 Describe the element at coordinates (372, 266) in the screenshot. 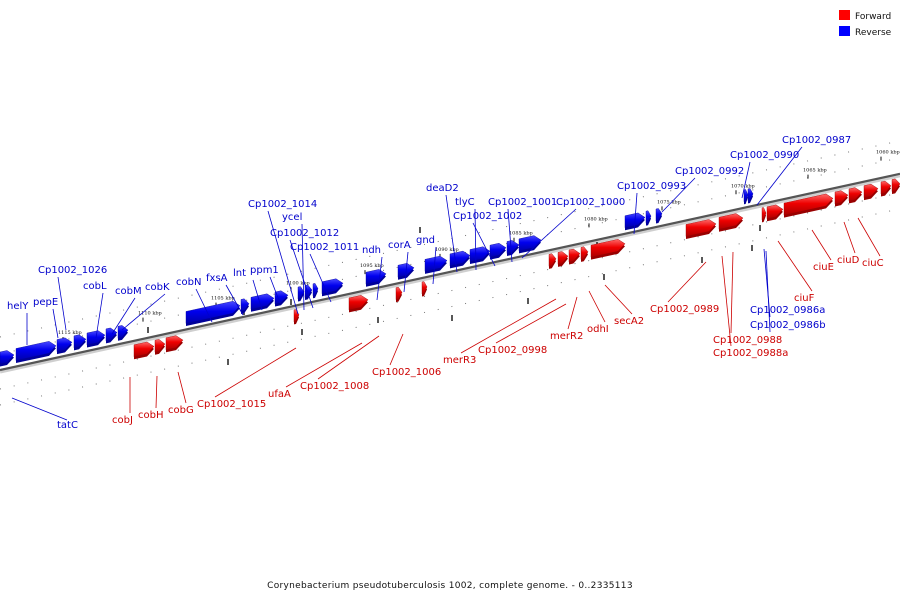

I see `scale-tick-label: 1095 kbp` at that location.